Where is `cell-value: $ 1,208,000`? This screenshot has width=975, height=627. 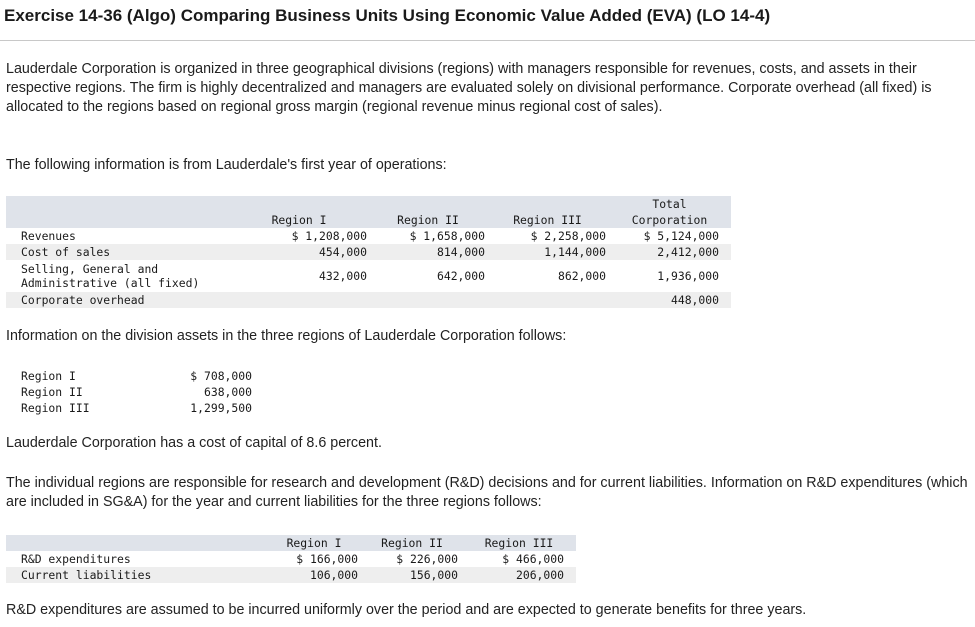
cell-value: $ 1,208,000 is located at coordinates (329, 236).